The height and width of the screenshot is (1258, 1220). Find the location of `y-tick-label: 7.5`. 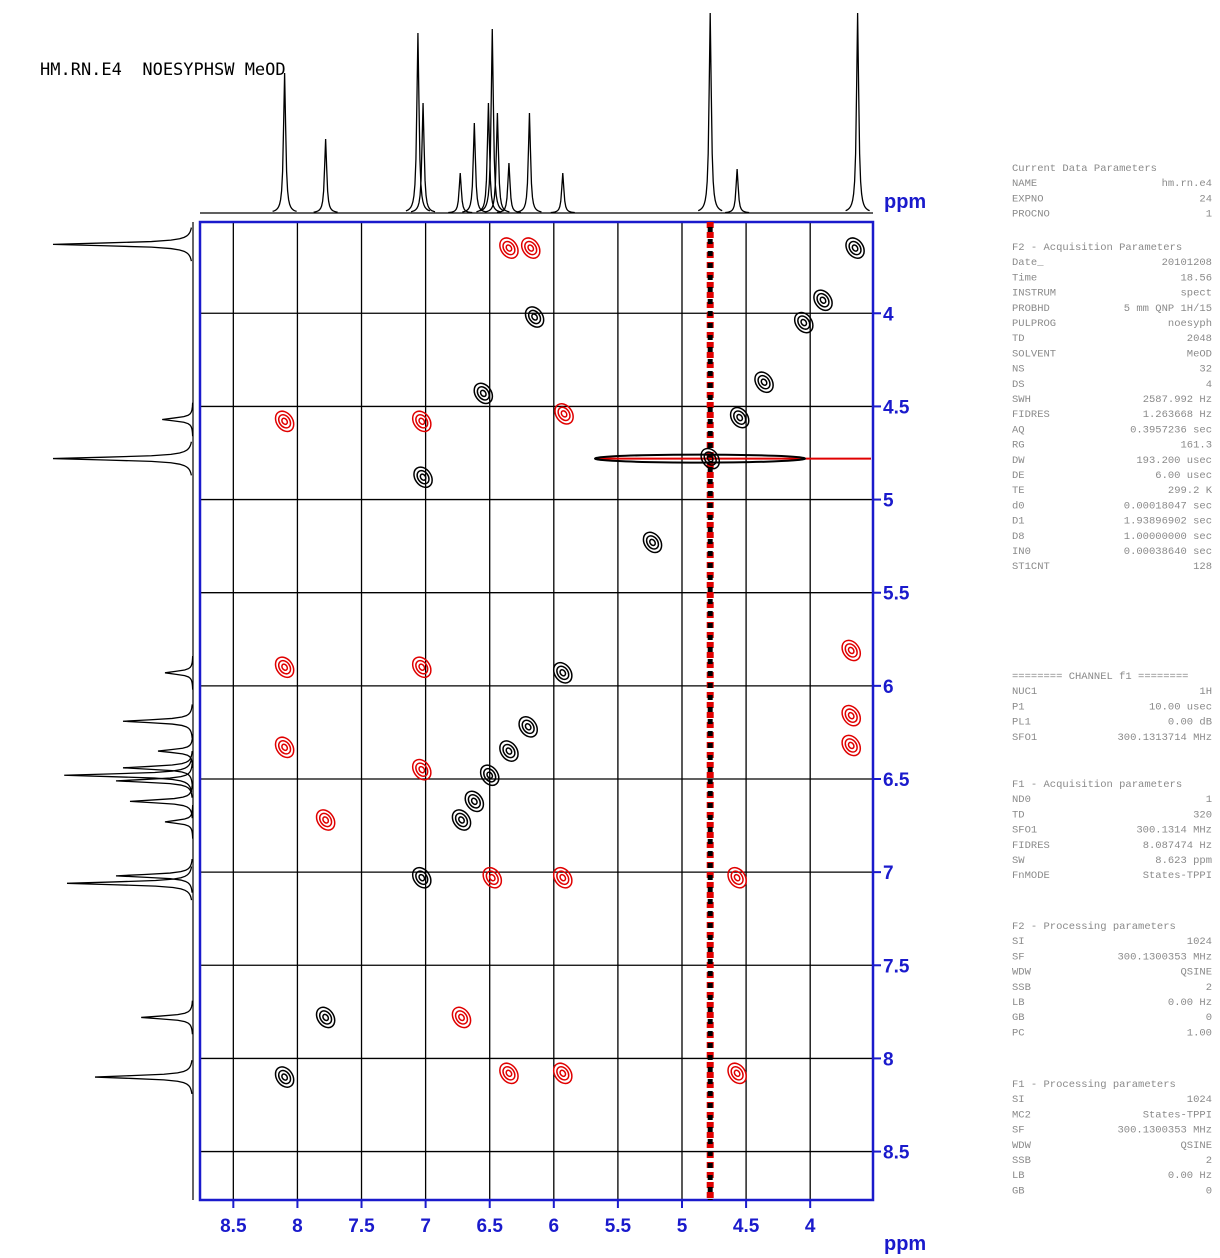

y-tick-label: 7.5 is located at coordinates (896, 966).